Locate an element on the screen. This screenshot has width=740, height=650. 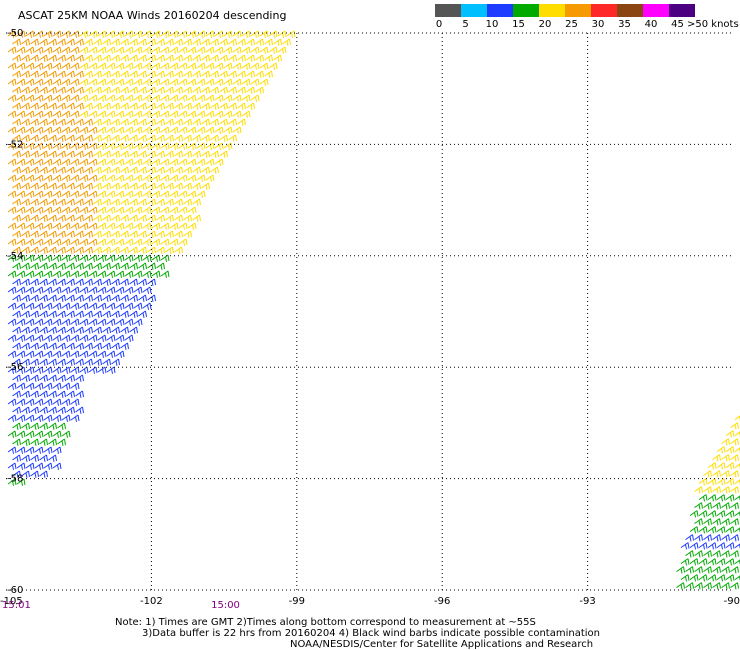
y-tick-label: -58 is located at coordinates (15, 479).